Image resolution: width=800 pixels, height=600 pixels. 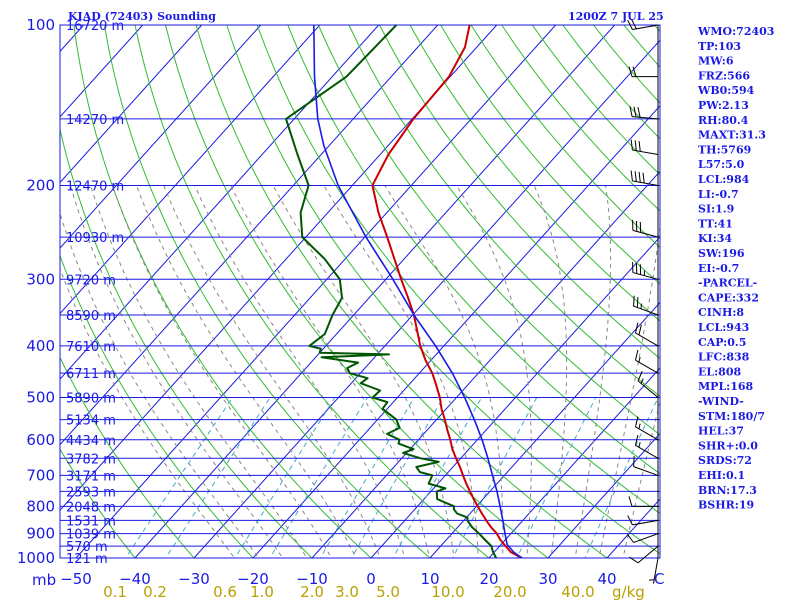 What do you see at coordinates (40, 185) in the screenshot?
I see `pressure-tick-label: 200` at bounding box center [40, 185].